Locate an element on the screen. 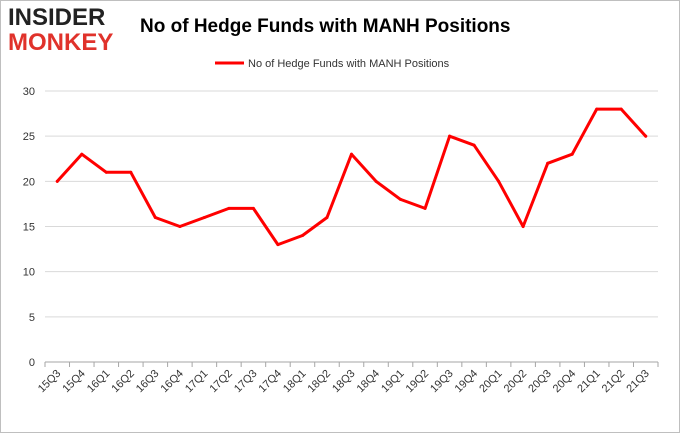 Image resolution: width=680 pixels, height=433 pixels. x-tick-label: 17Q1 is located at coordinates (197, 382).